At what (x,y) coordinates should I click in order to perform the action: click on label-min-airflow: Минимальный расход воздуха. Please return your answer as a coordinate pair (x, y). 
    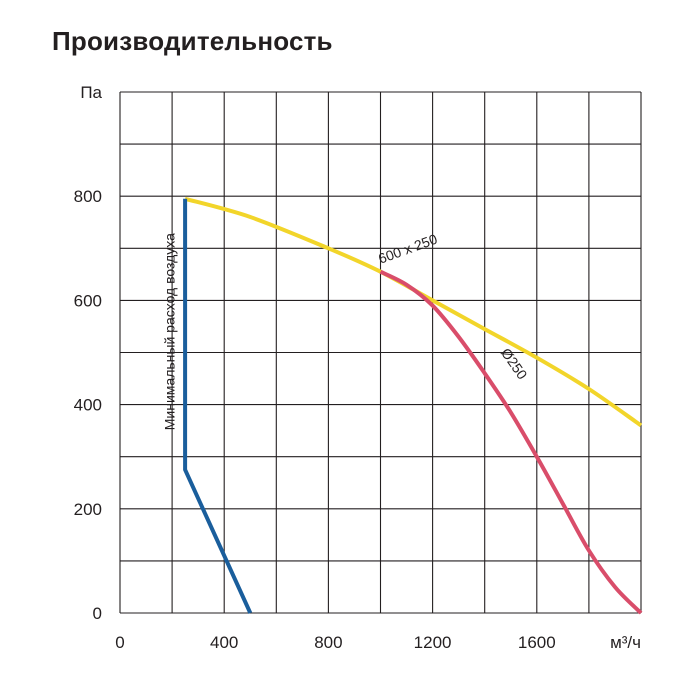
    Looking at the image, I should click on (170, 331).